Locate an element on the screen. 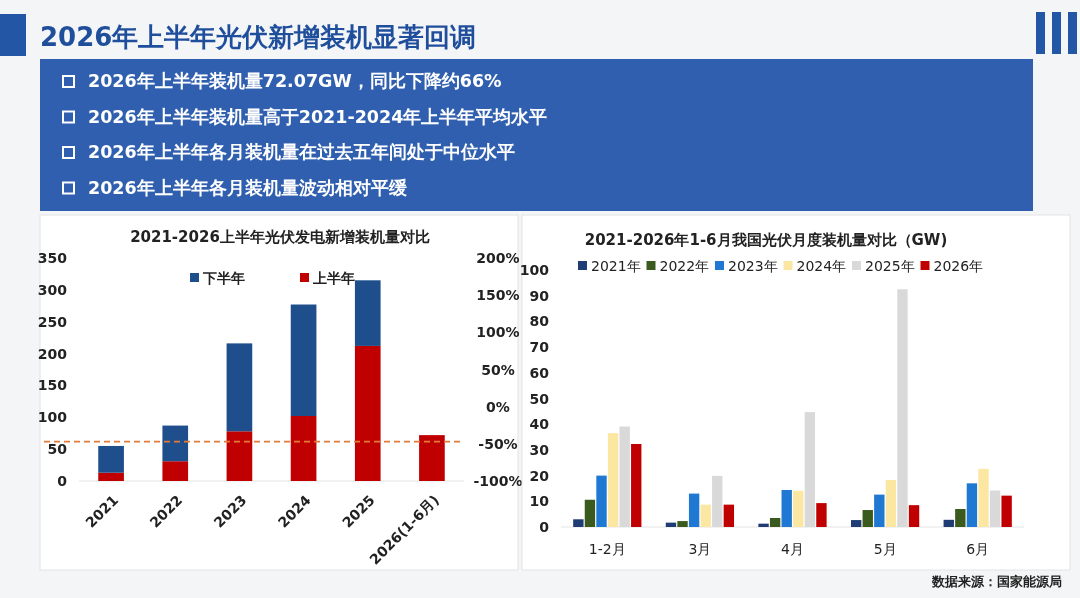 The height and width of the screenshot is (598, 1080). y2-tick-label: 100% is located at coordinates (498, 332).